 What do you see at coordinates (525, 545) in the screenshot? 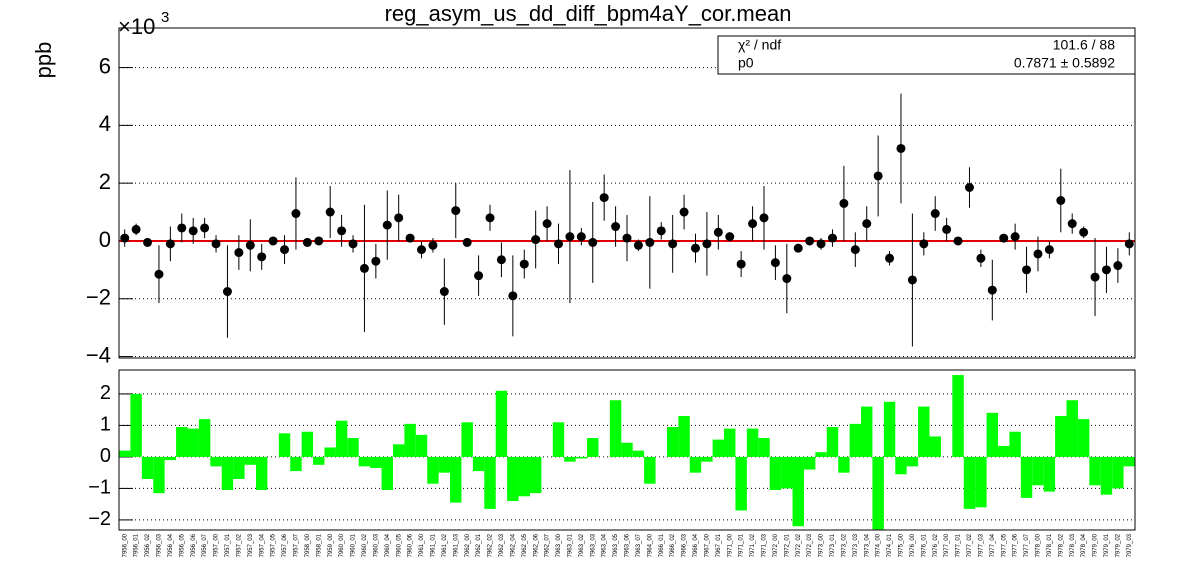
I see `x-tick-label: 7962_05` at bounding box center [525, 545].